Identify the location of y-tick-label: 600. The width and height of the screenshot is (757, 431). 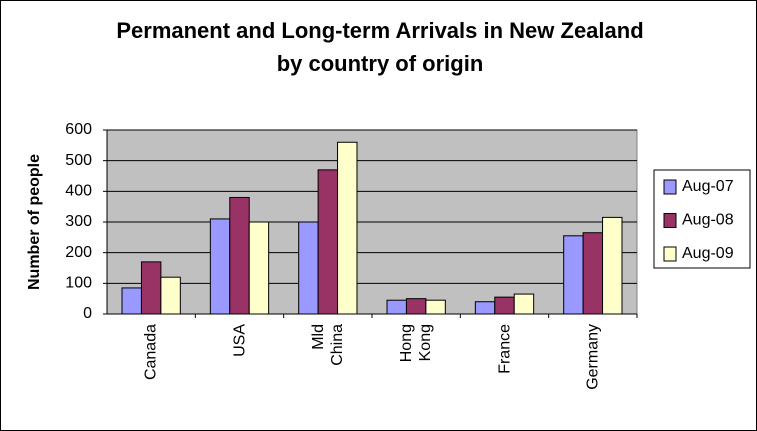
(78, 129).